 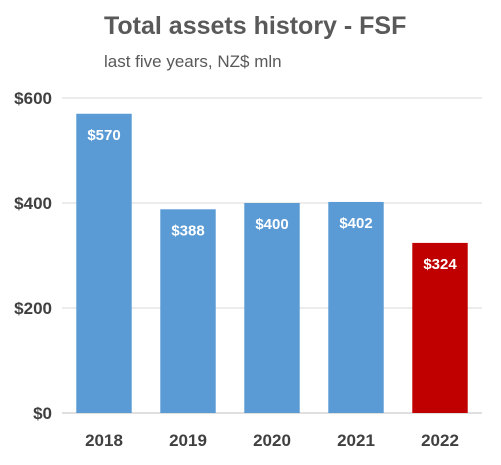 I want to click on y-tick-label: $400, so click(x=33, y=203).